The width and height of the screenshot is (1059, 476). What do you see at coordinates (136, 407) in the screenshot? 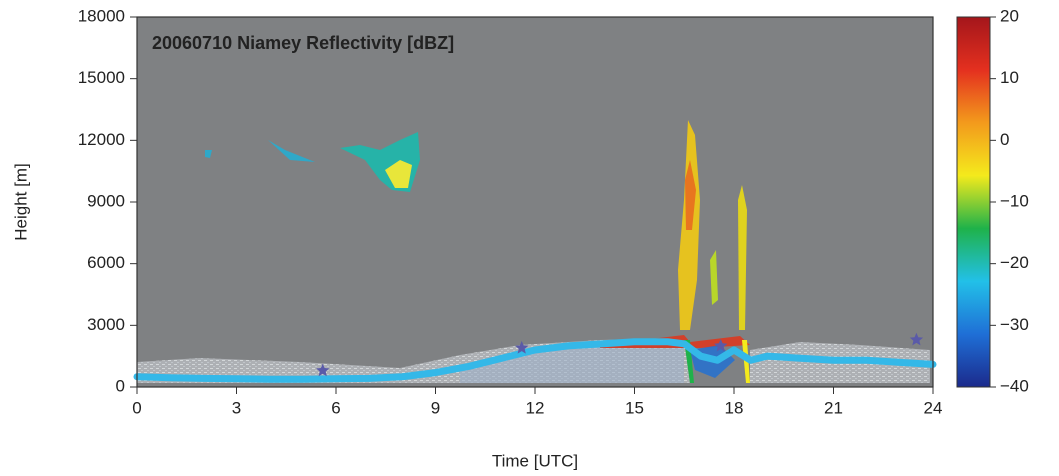
I see `x-tick-label: 0` at bounding box center [136, 407].